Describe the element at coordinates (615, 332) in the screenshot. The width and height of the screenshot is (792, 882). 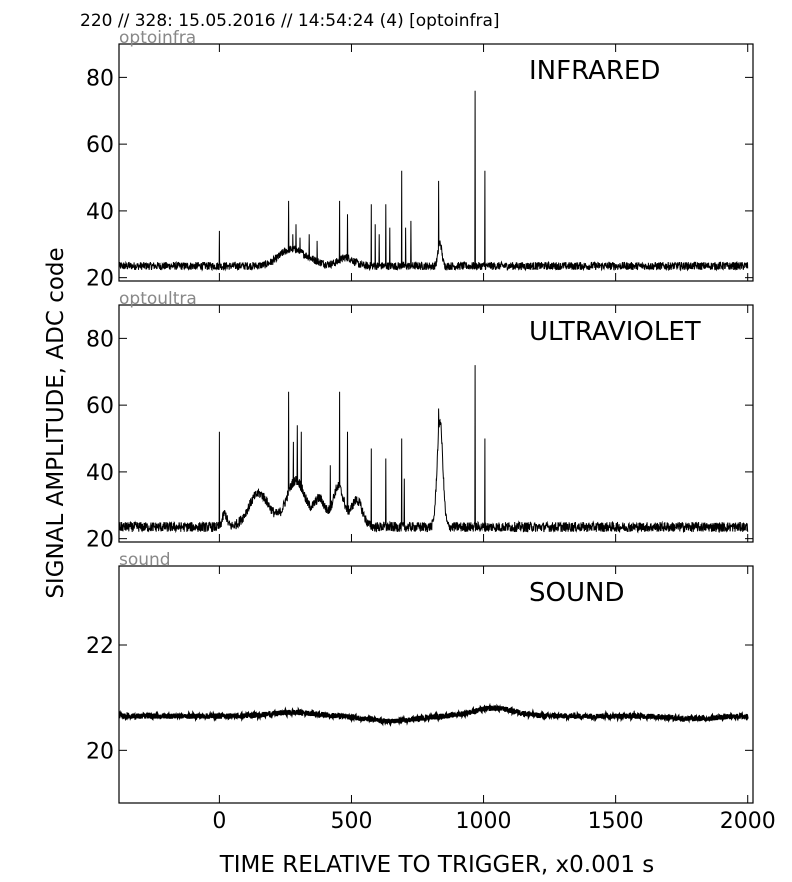
I see `panel-title: ULTRAVIOLET` at that location.